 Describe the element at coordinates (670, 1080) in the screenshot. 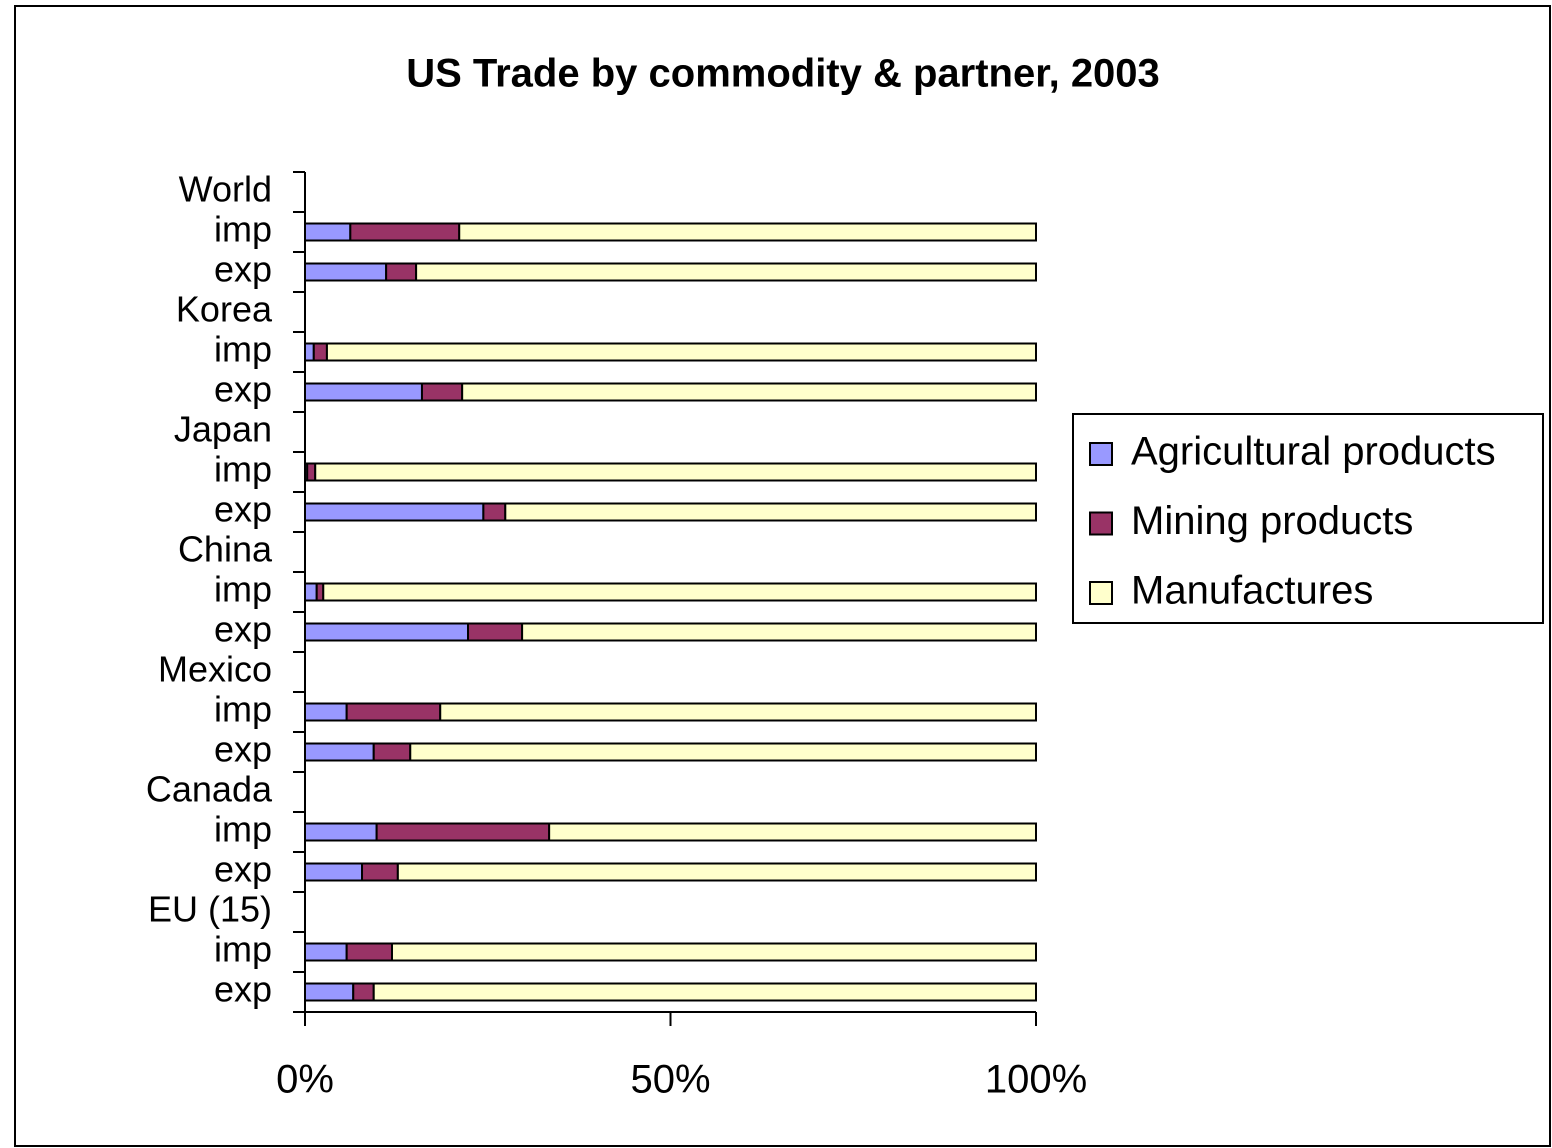

I see `x-tick-label: 50%` at that location.